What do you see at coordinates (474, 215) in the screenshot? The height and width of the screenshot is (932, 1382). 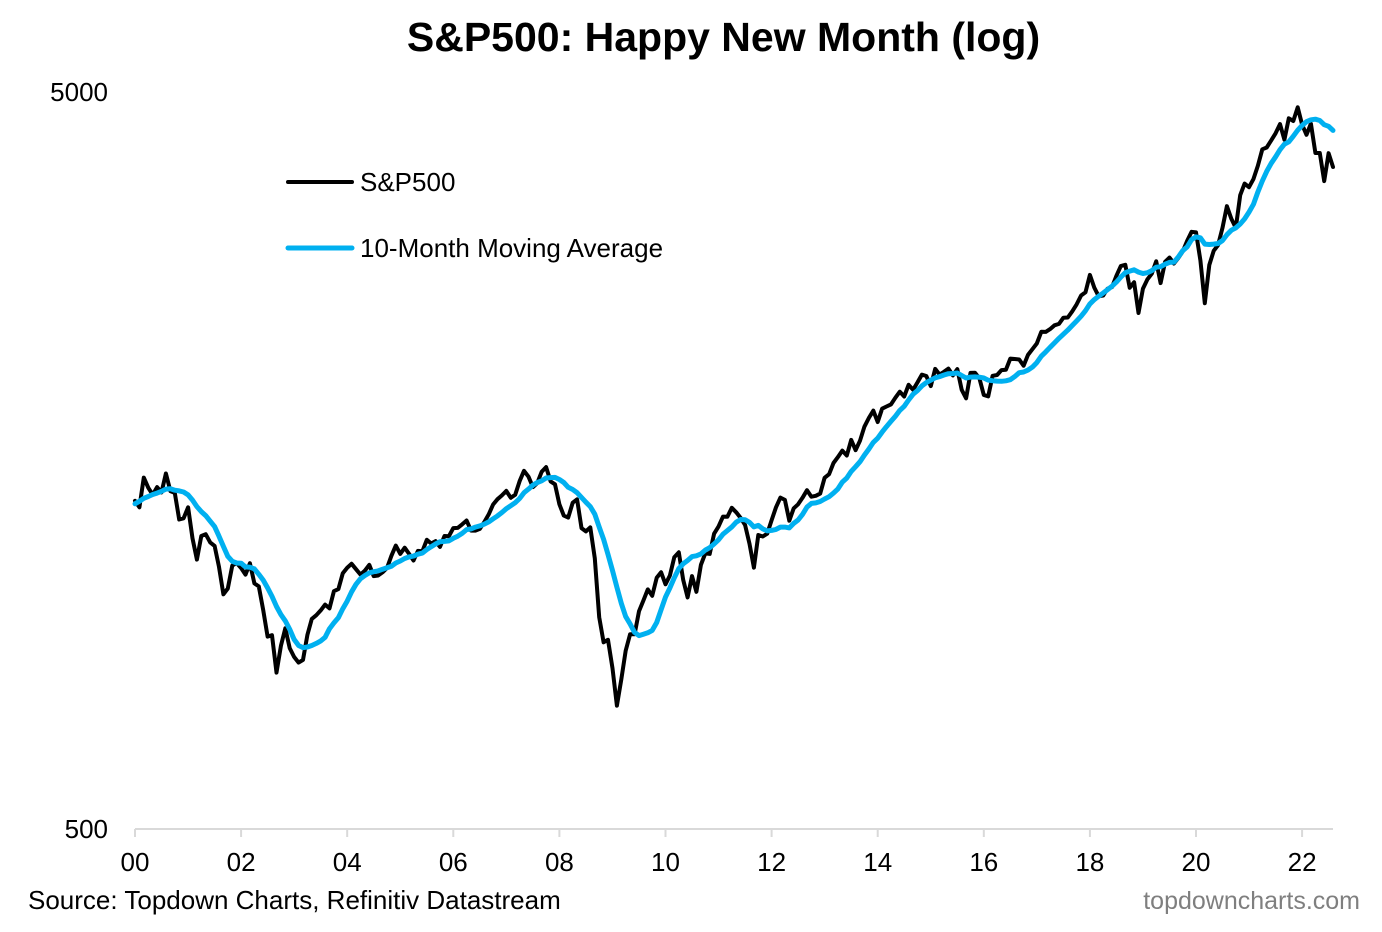 I see `legend: S&P500 10-Month Moving Average` at bounding box center [474, 215].